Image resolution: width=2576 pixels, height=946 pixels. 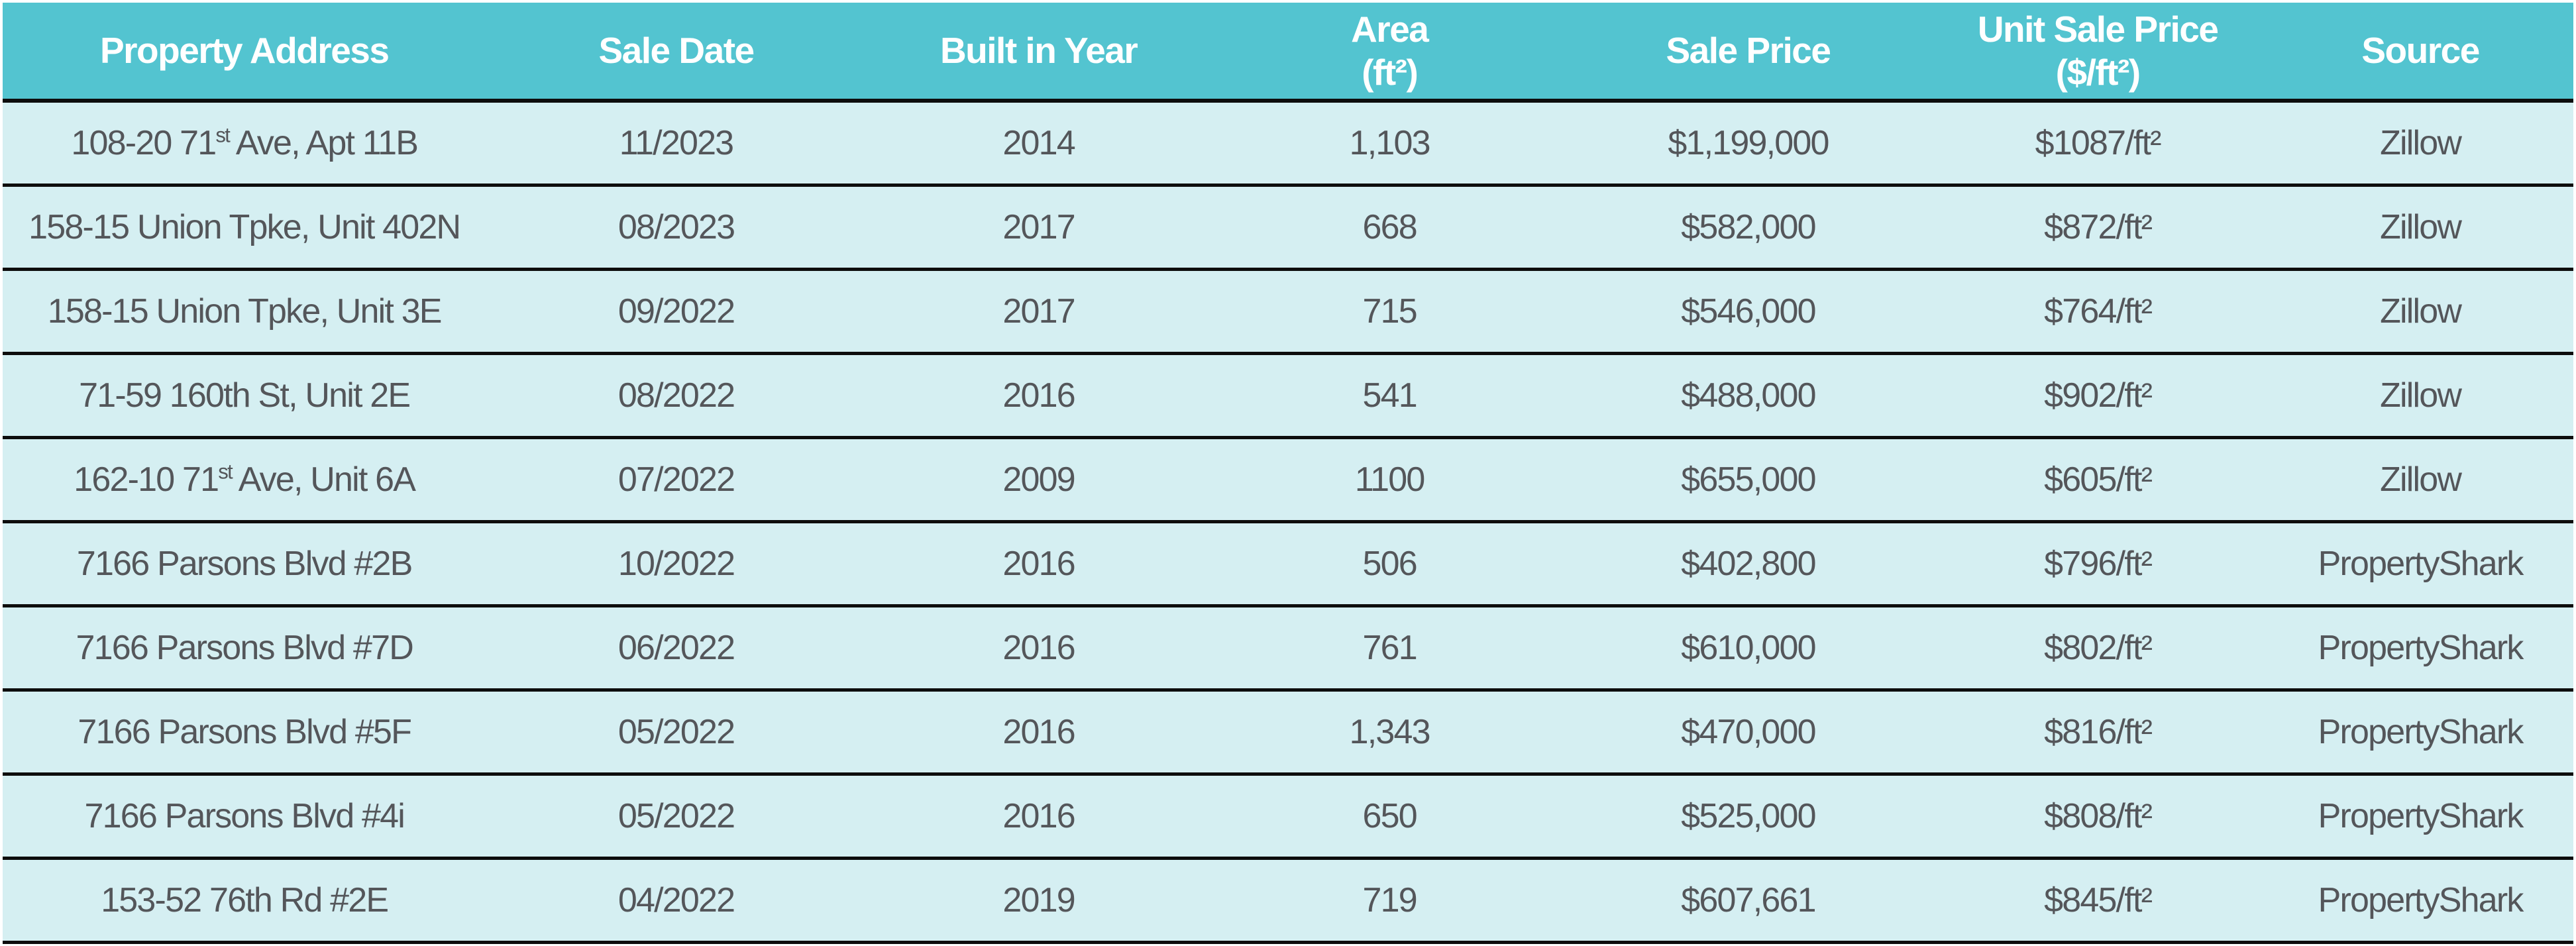 I want to click on cell-area: 1100, so click(x=1389, y=480).